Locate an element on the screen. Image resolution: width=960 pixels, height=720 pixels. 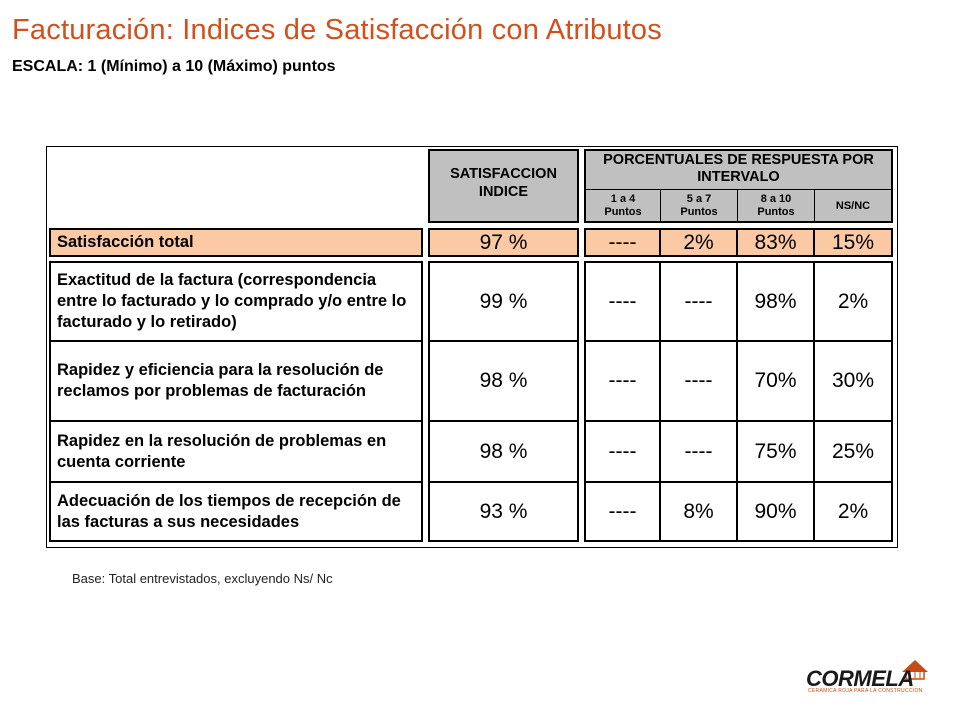
total-row-indice: 97 % is located at coordinates (503, 242).